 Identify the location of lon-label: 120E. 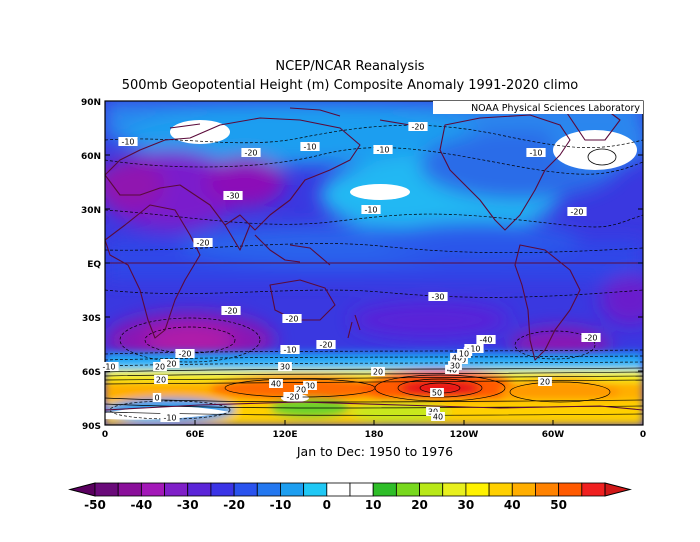
(285, 435).